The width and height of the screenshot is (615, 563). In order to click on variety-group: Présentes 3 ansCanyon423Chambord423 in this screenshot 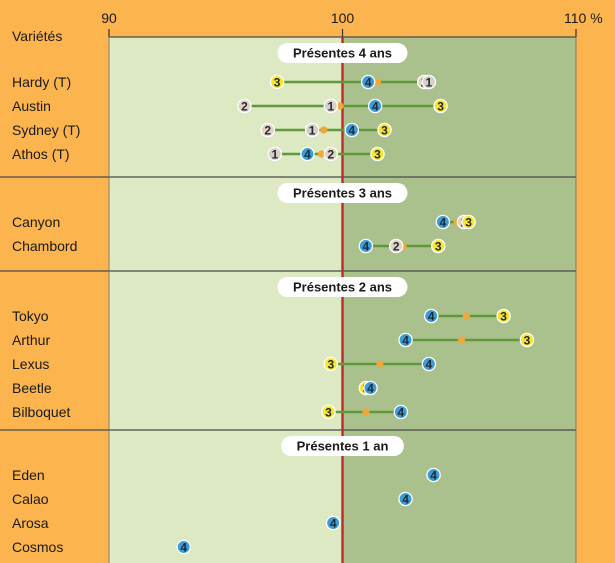, I will do `click(244, 218)`.